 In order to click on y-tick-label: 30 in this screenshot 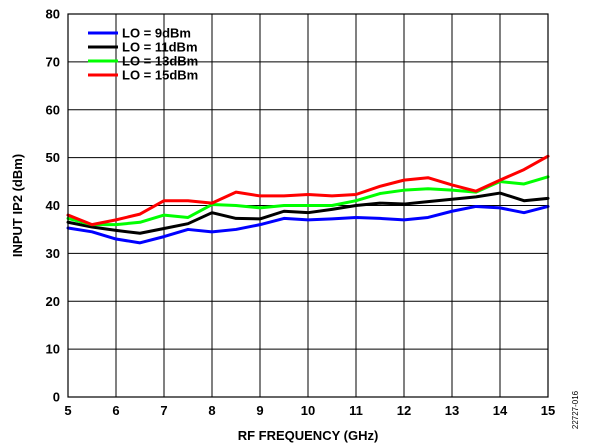, I will do `click(53, 253)`.